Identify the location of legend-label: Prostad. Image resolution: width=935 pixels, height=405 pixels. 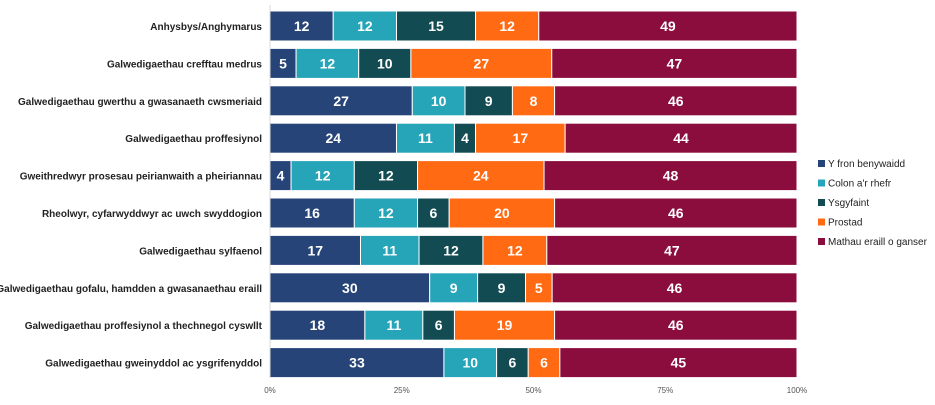
(845, 223).